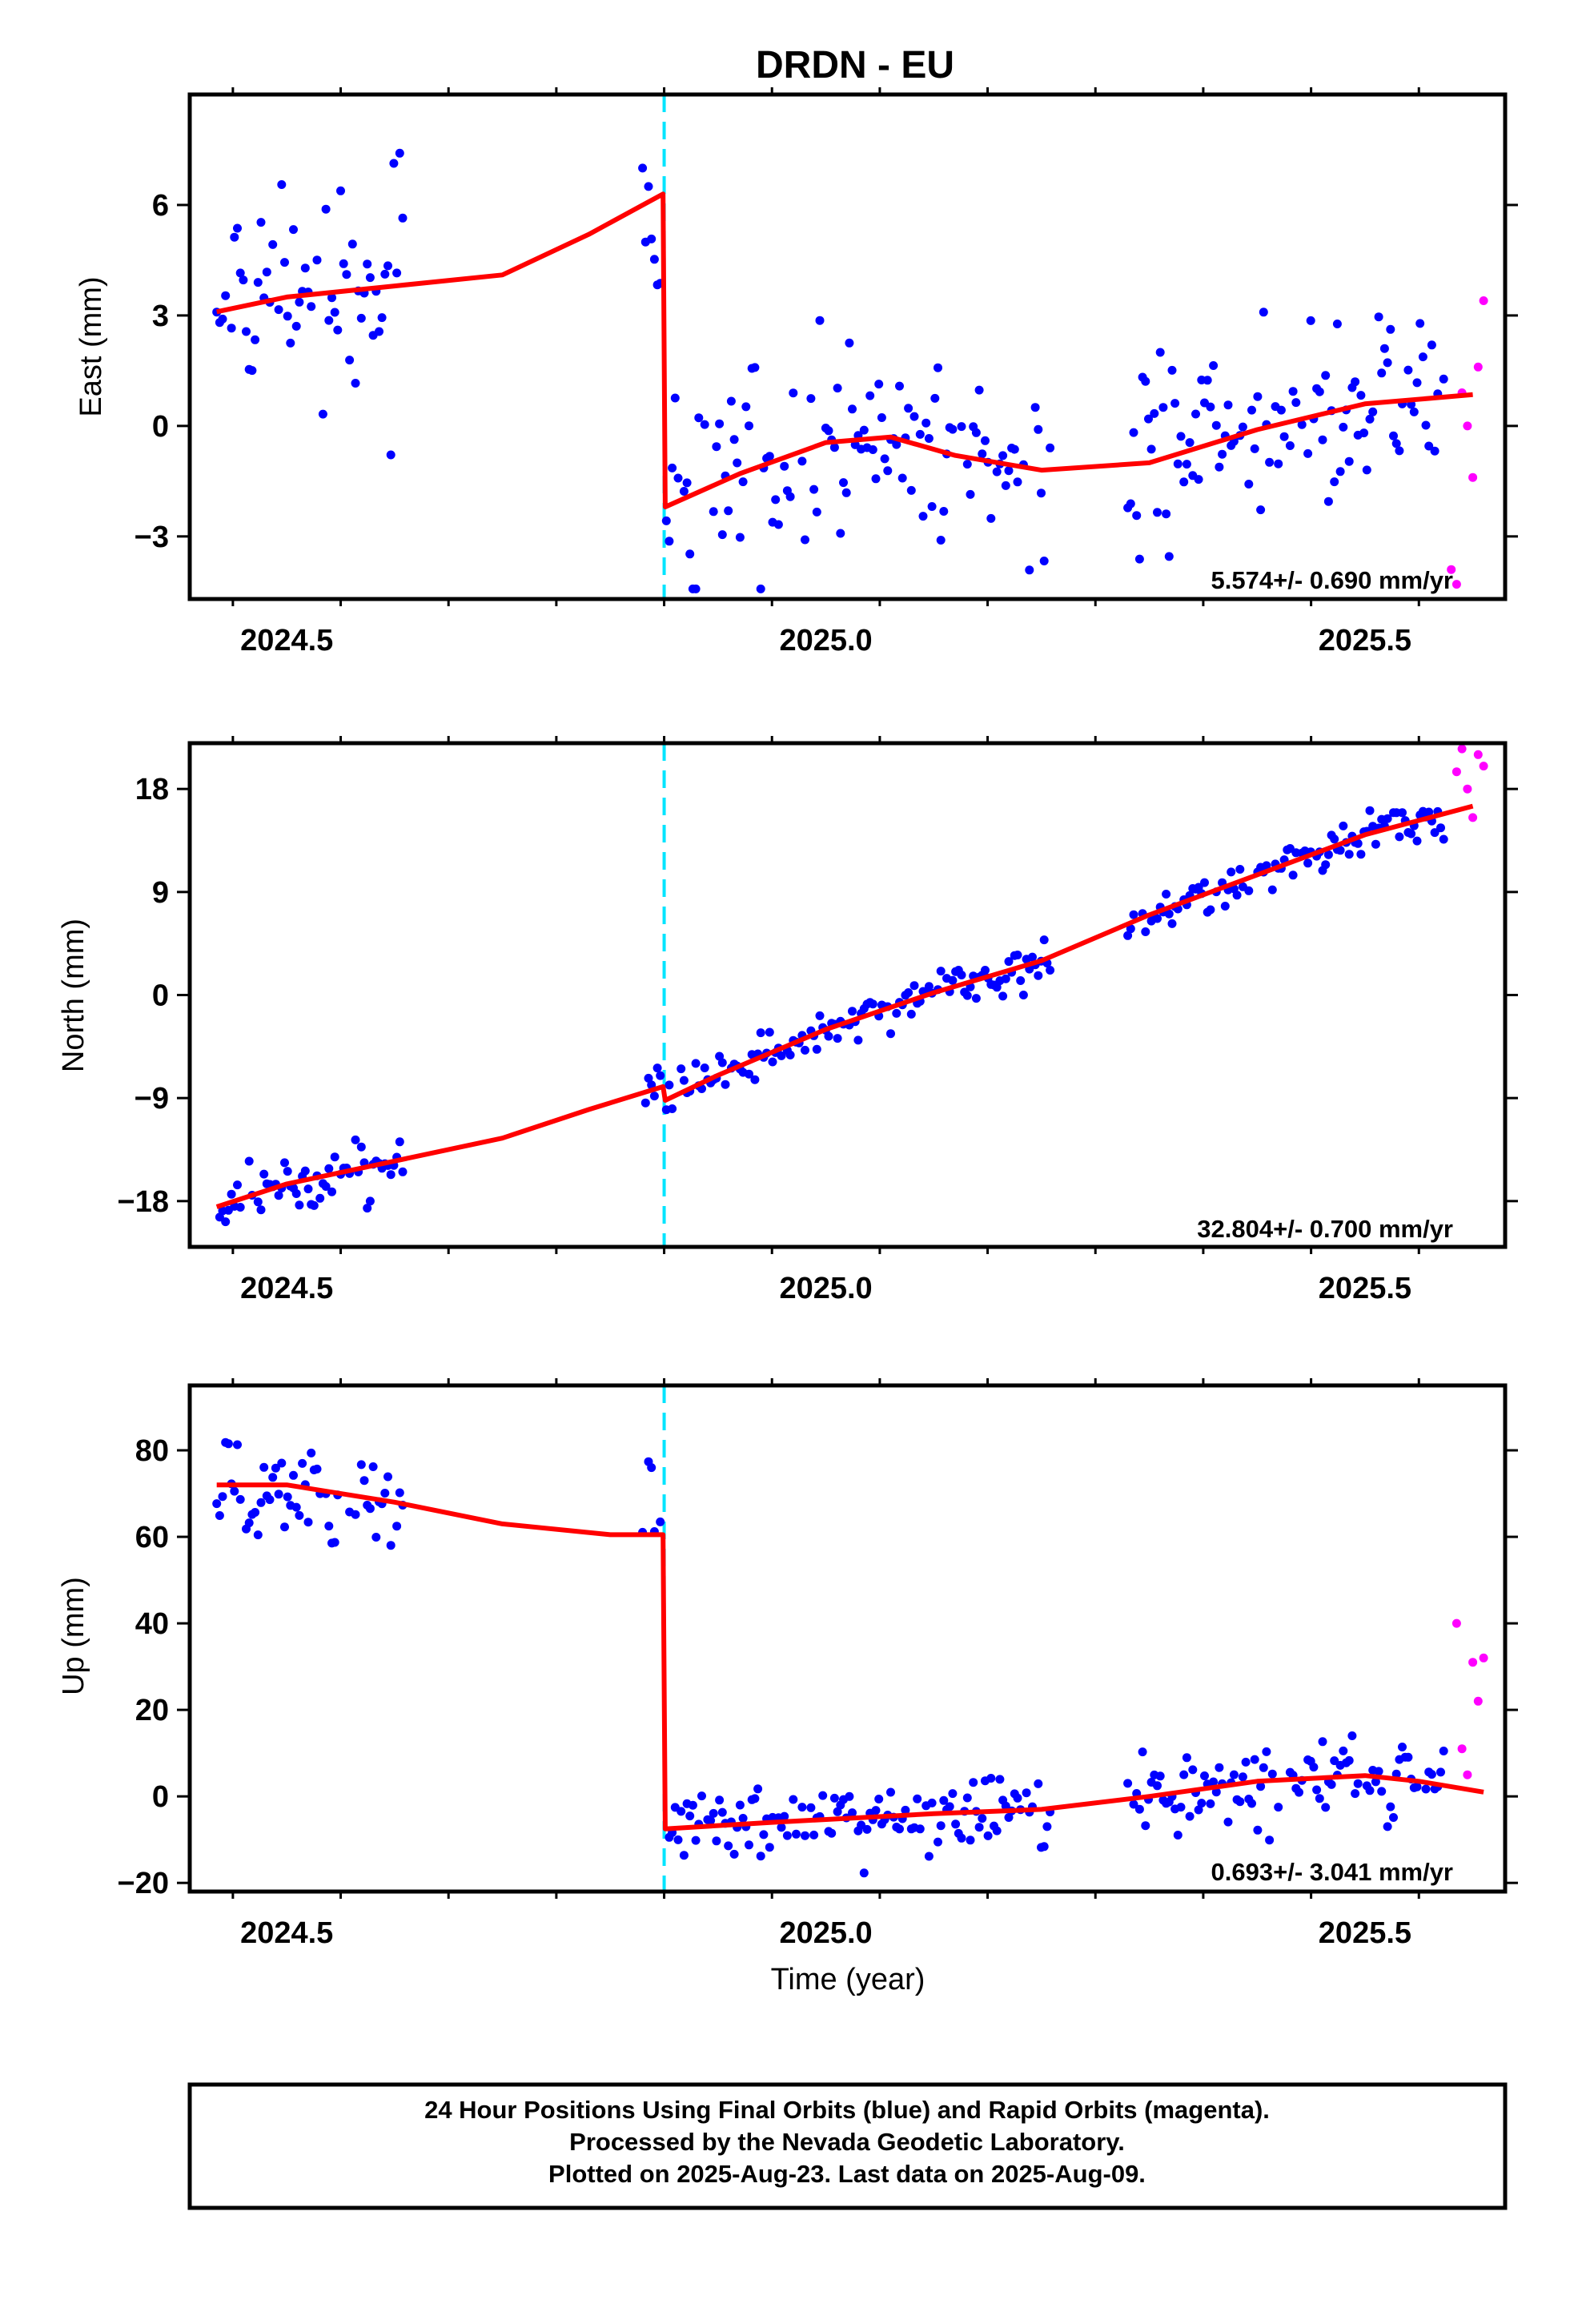 The image size is (1582, 2324). What do you see at coordinates (1470, 783) in the screenshot?
I see `north-rapid-points` at bounding box center [1470, 783].